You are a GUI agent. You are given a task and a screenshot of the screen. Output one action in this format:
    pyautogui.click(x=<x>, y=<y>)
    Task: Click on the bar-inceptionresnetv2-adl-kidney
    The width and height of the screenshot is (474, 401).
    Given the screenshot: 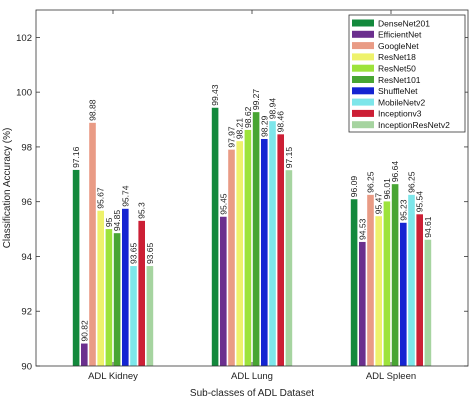 What is the action you would take?
    pyautogui.click(x=150, y=316)
    